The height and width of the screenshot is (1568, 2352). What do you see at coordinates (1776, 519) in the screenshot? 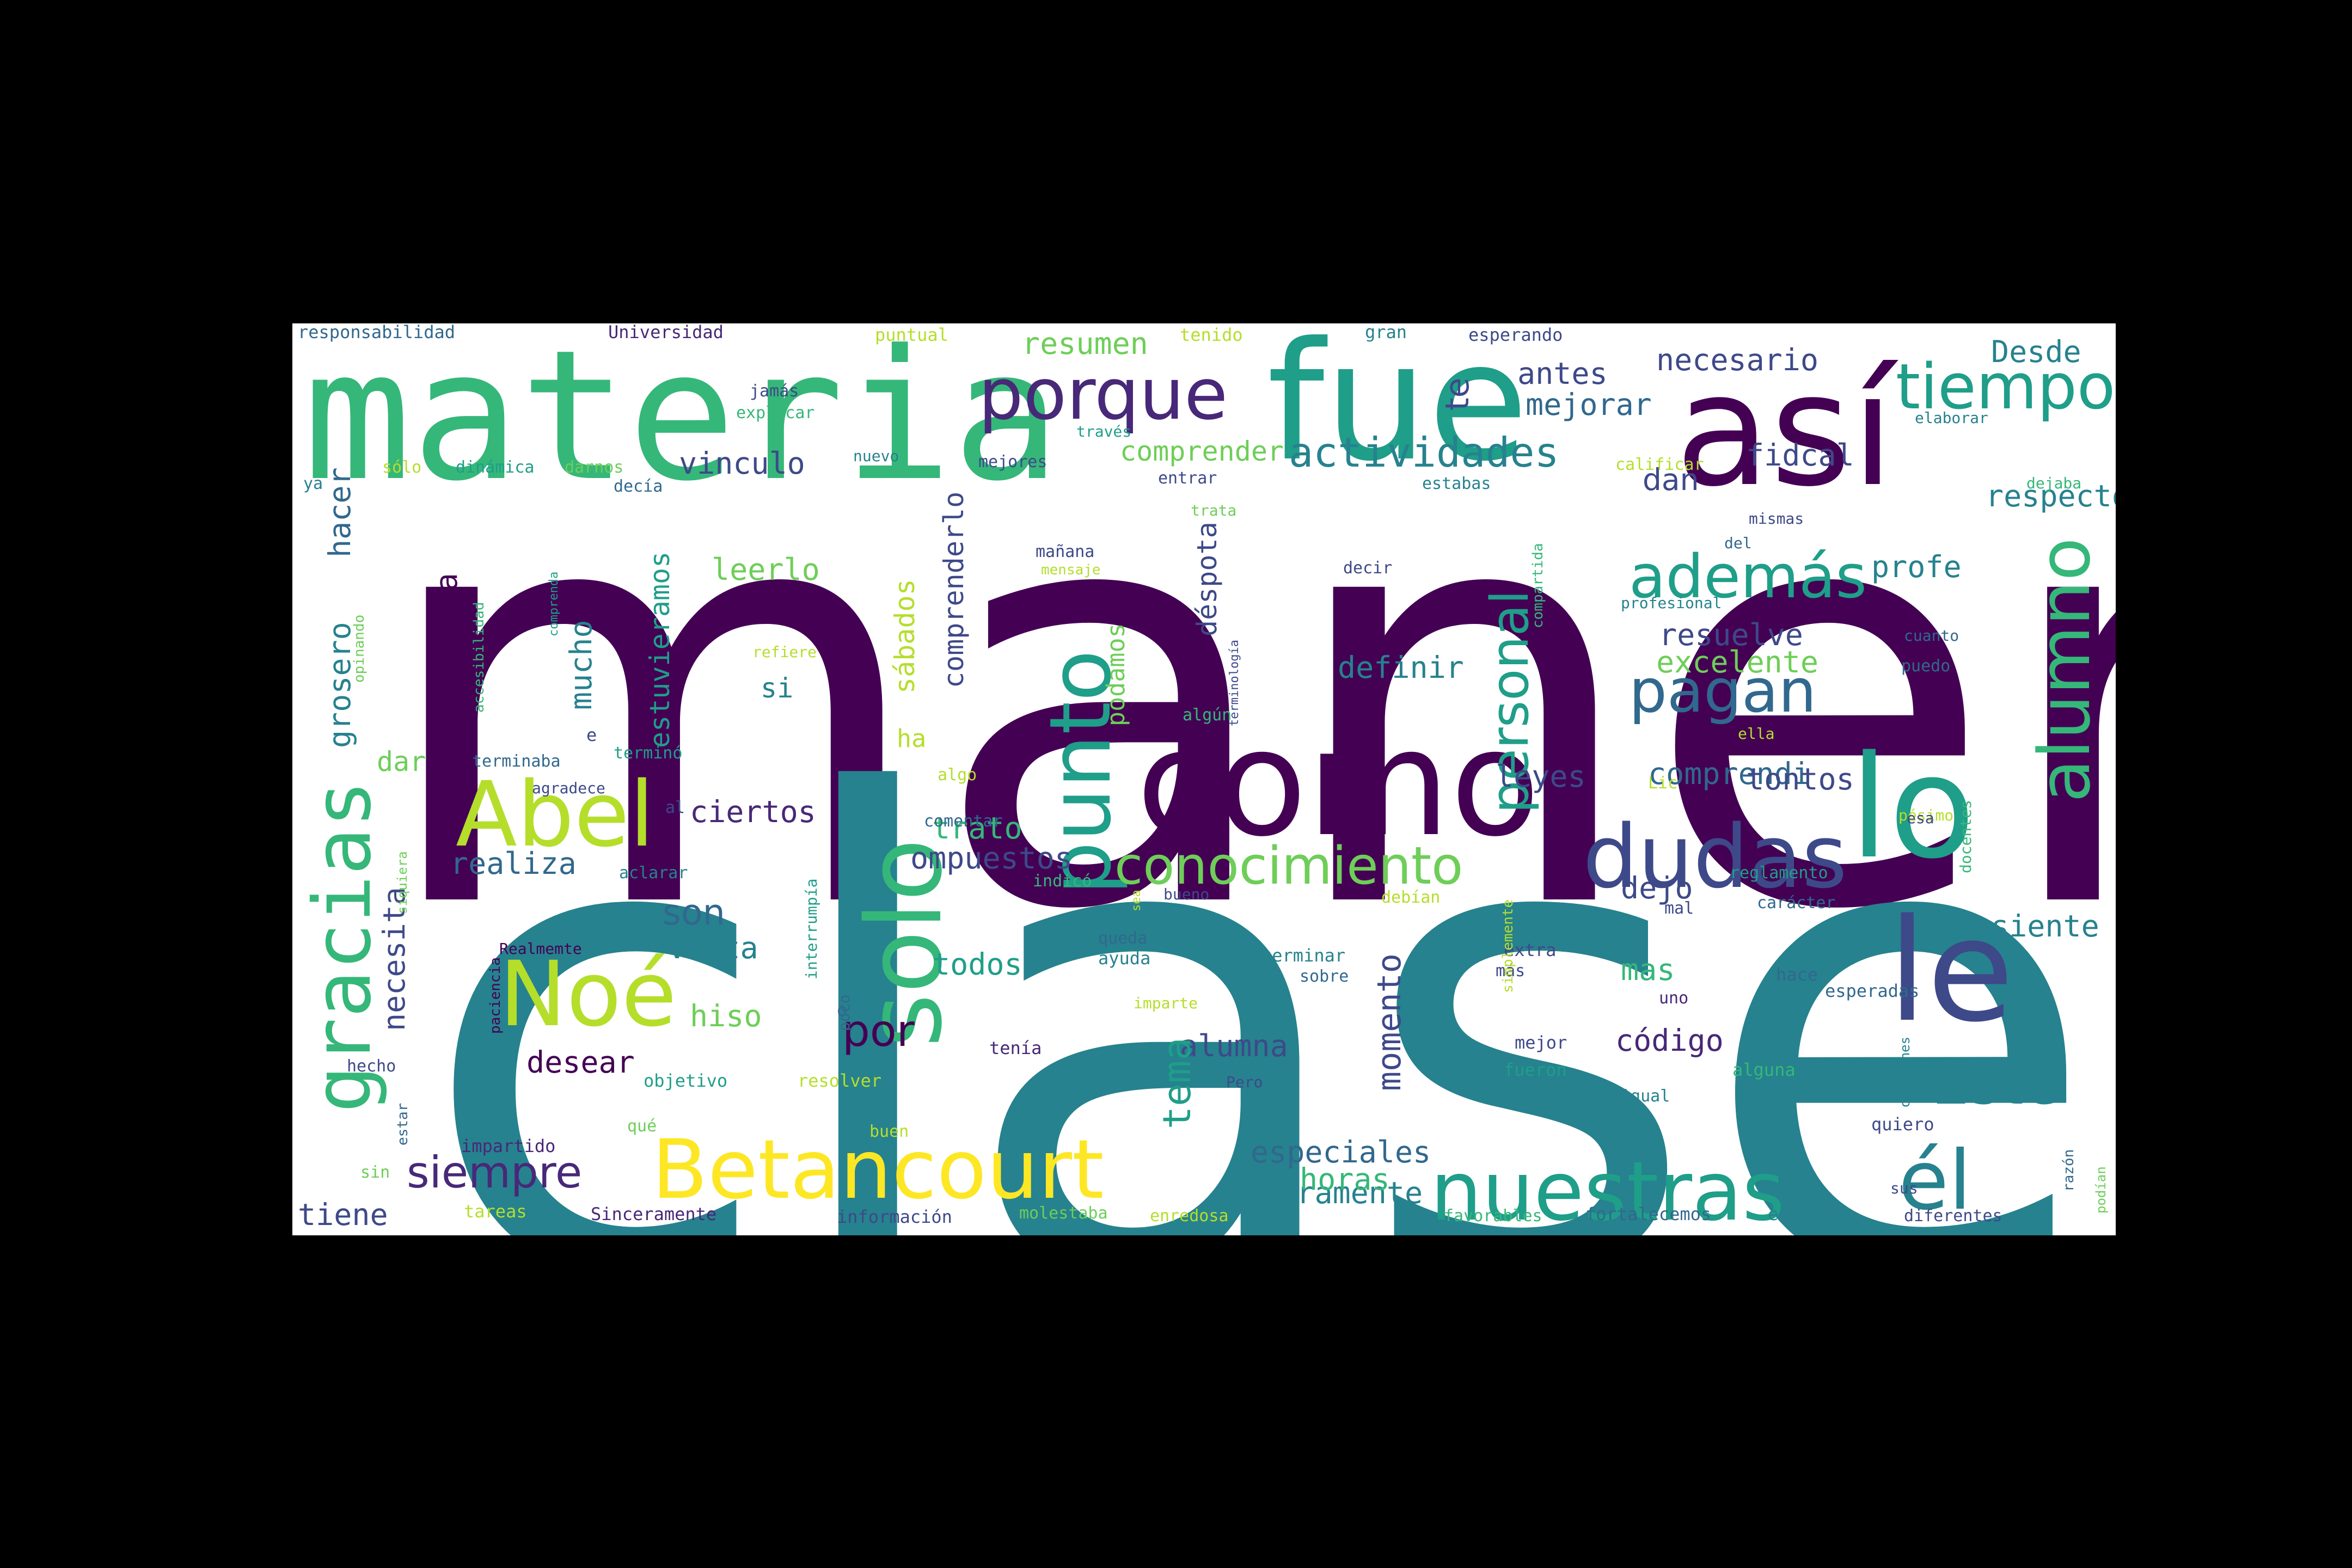
I see `cloud-word: mismas` at bounding box center [1776, 519].